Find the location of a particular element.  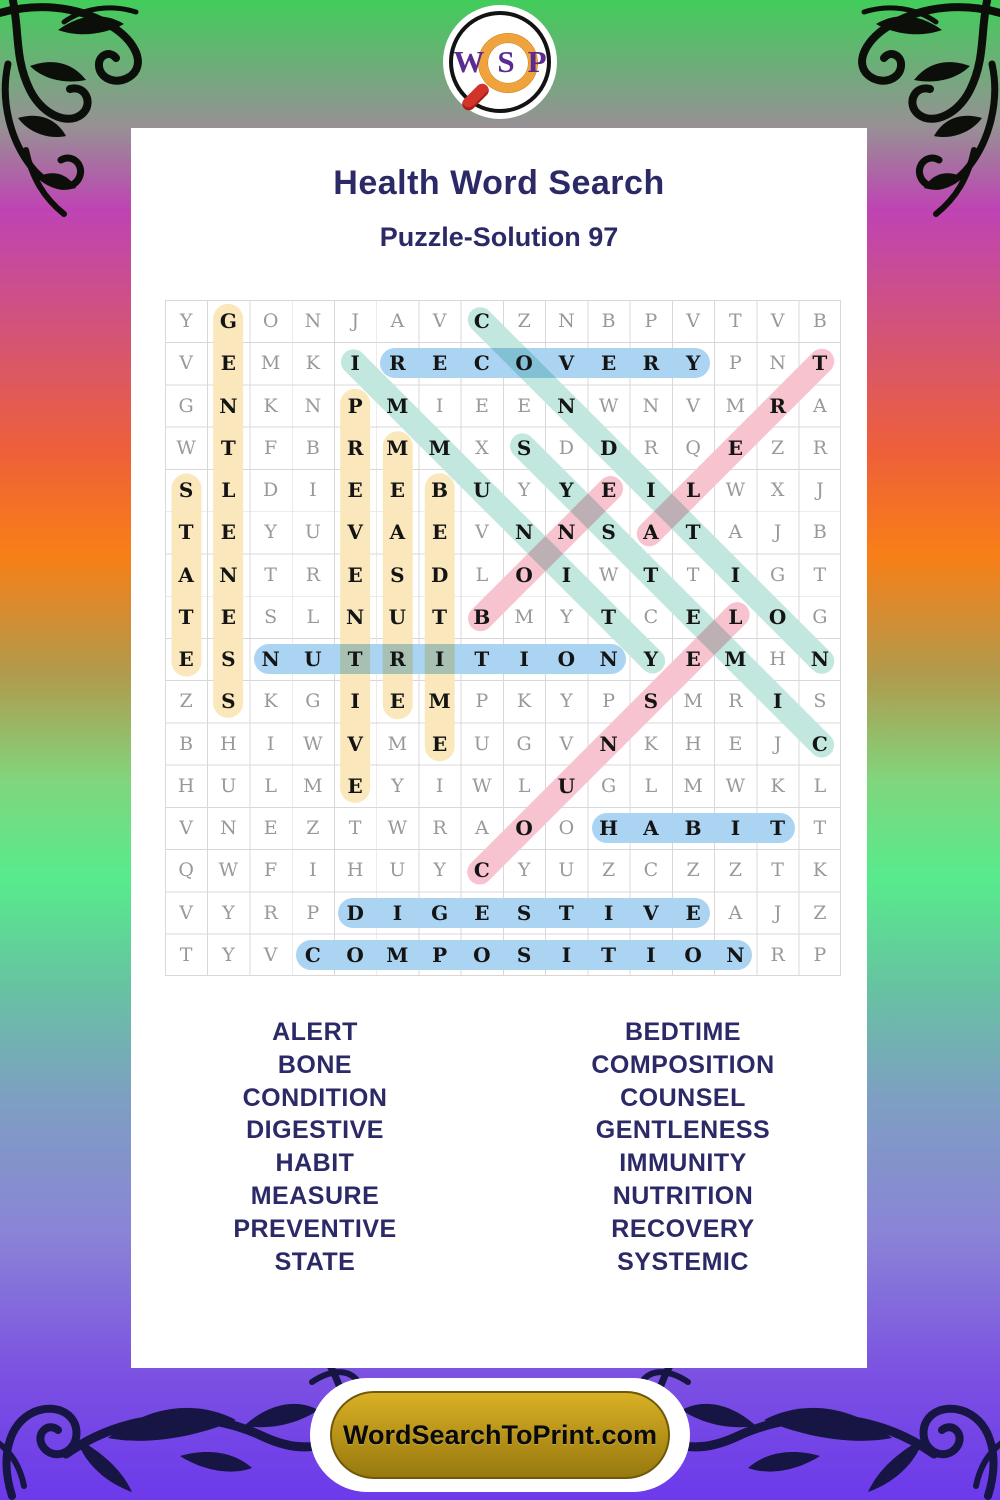

word-list-item: PREVENTIVE is located at coordinates (315, 1228).